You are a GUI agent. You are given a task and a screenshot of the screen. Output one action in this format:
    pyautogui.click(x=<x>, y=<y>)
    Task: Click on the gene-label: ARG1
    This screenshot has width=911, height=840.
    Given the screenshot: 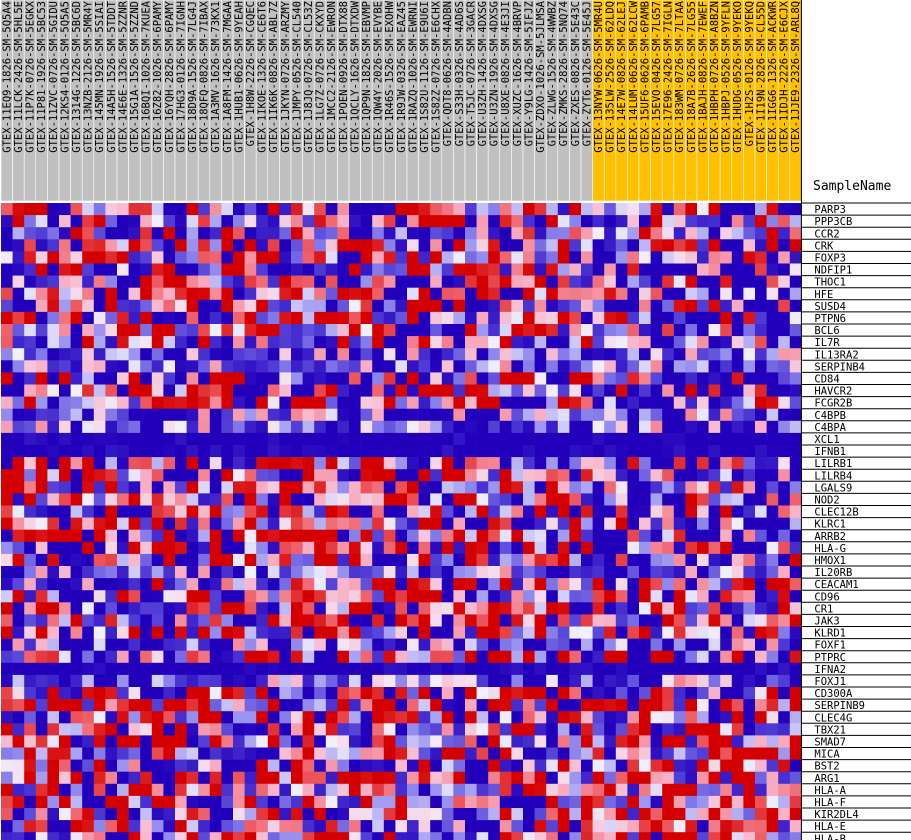 What is the action you would take?
    pyautogui.click(x=826, y=779)
    